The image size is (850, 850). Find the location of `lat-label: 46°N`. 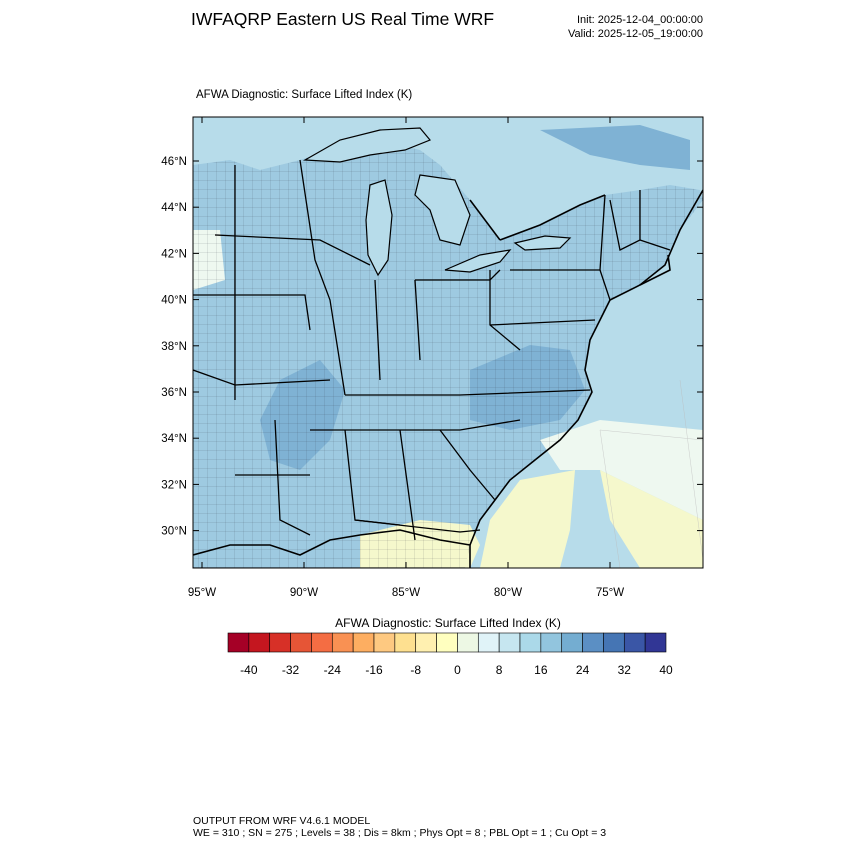

lat-label: 46°N is located at coordinates (174, 162).